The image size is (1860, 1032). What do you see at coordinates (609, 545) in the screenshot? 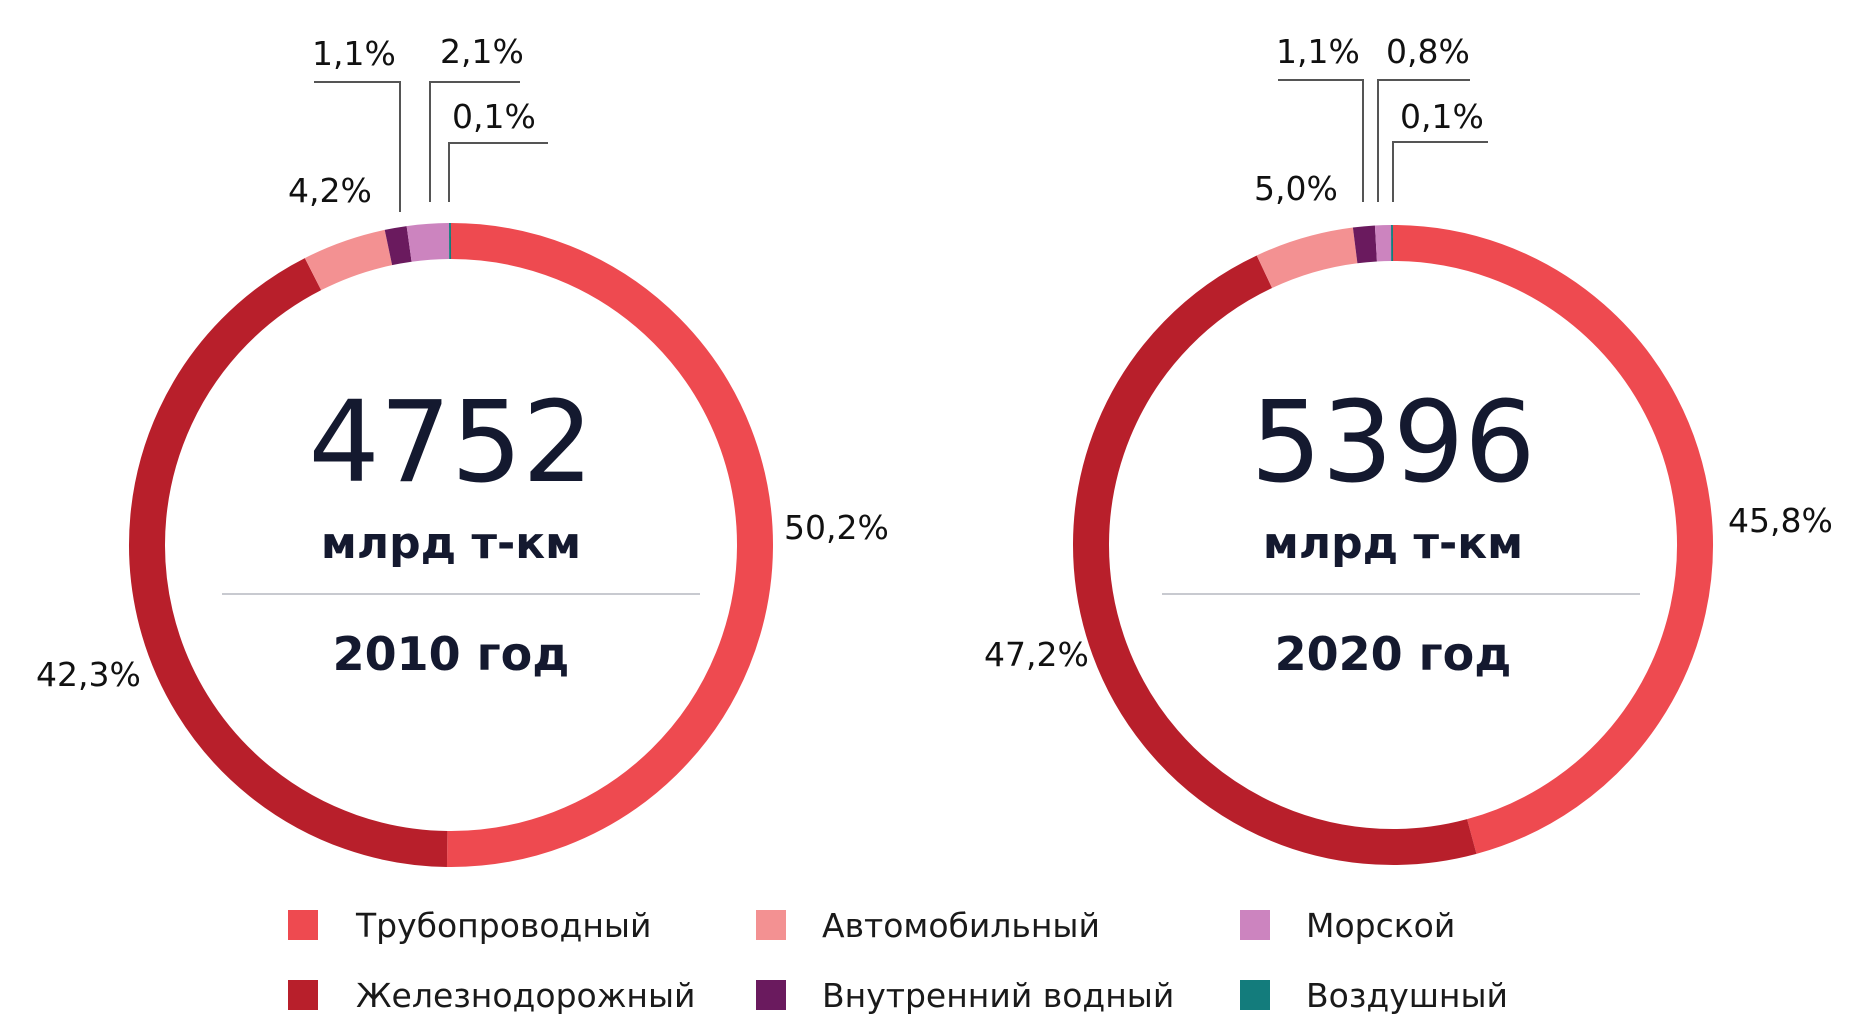
I see `donut-slice-pipeline-2010` at bounding box center [609, 545].